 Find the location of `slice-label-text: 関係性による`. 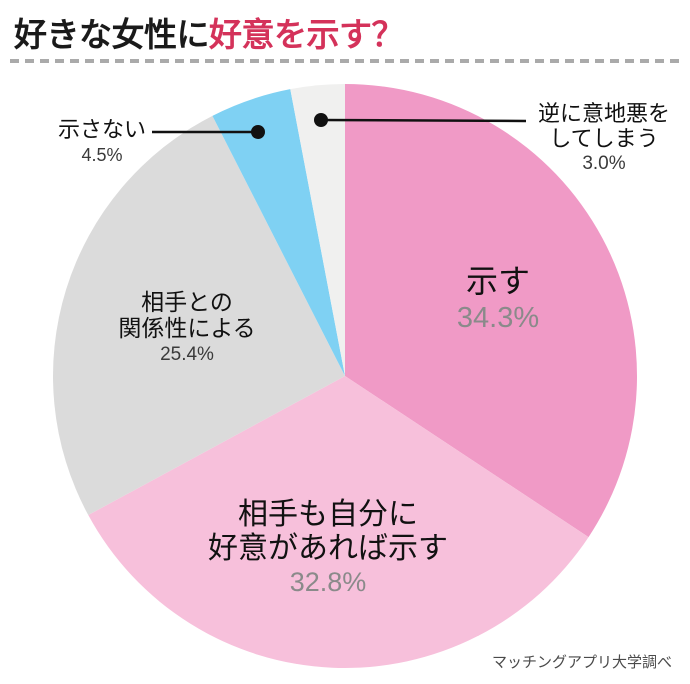

slice-label-text: 関係性による is located at coordinates (187, 327).